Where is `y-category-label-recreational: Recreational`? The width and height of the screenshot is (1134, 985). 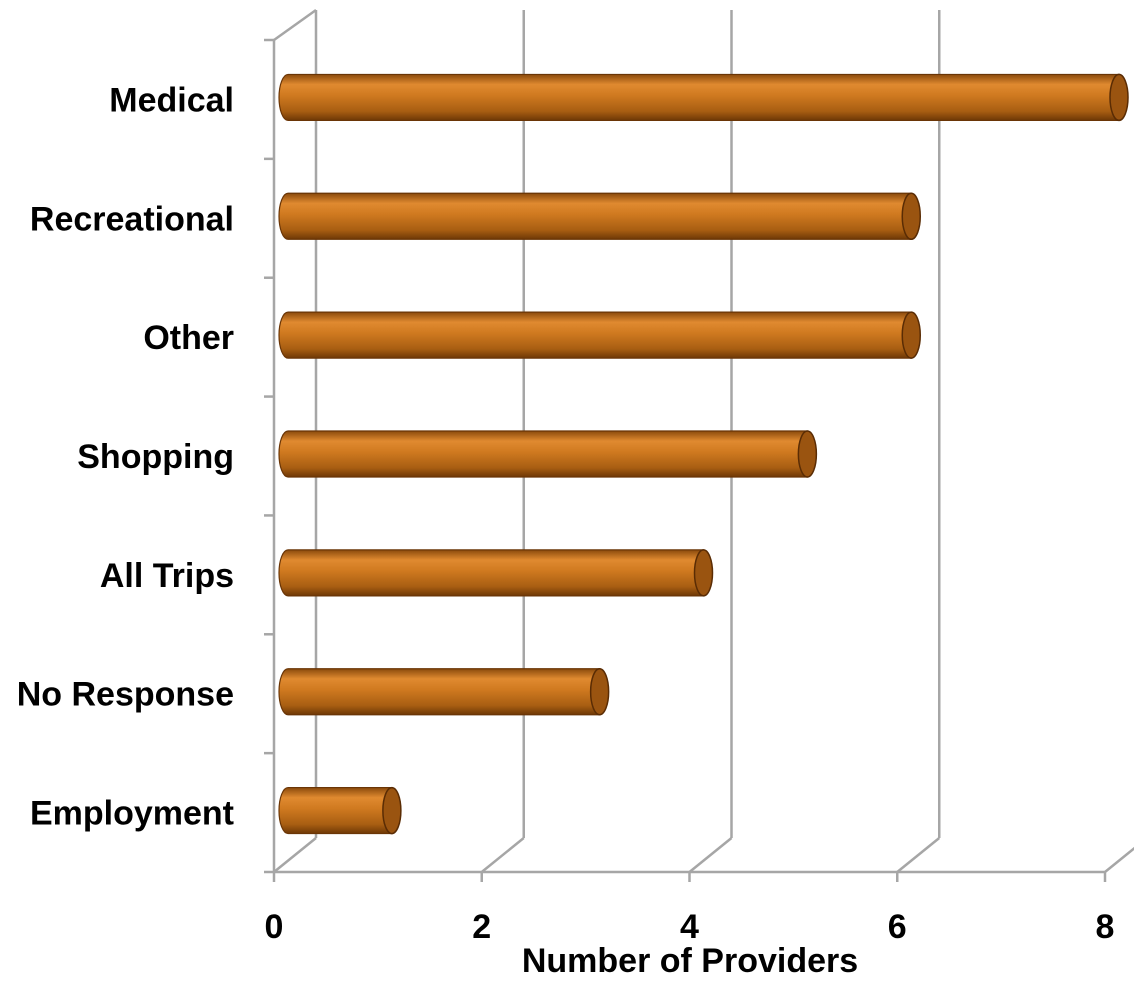 y-category-label-recreational: Recreational is located at coordinates (132, 219).